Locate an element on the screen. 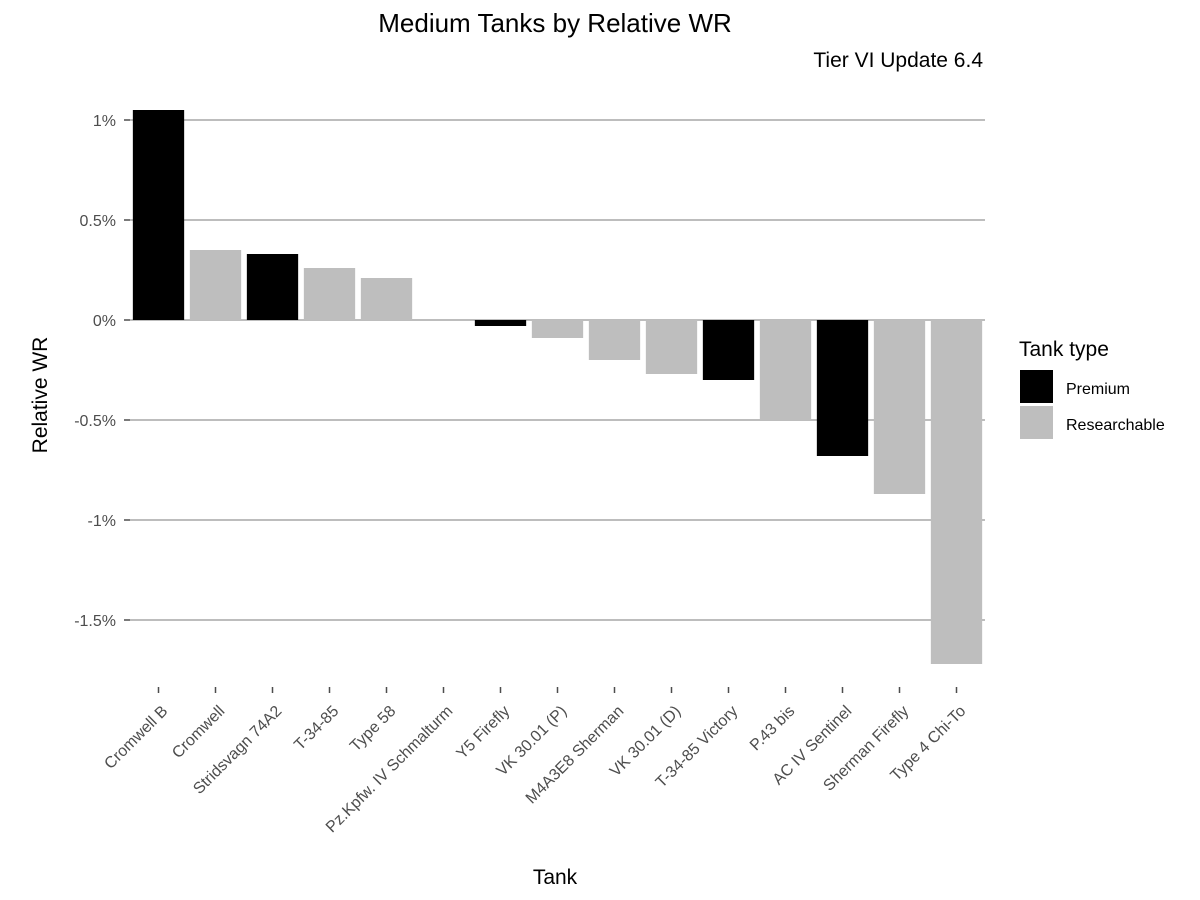  x-tick-label: Cromwell is located at coordinates (198, 732).